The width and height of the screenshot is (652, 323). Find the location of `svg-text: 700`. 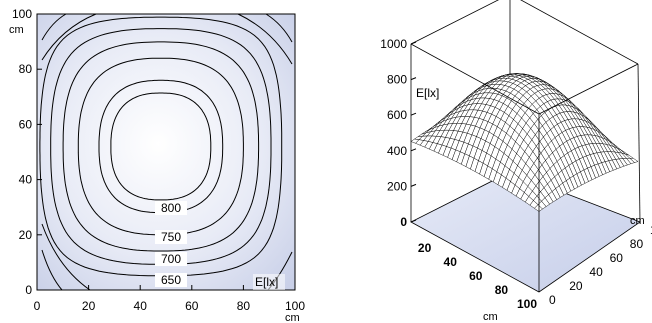

svg-text: 700 is located at coordinates (171, 259).